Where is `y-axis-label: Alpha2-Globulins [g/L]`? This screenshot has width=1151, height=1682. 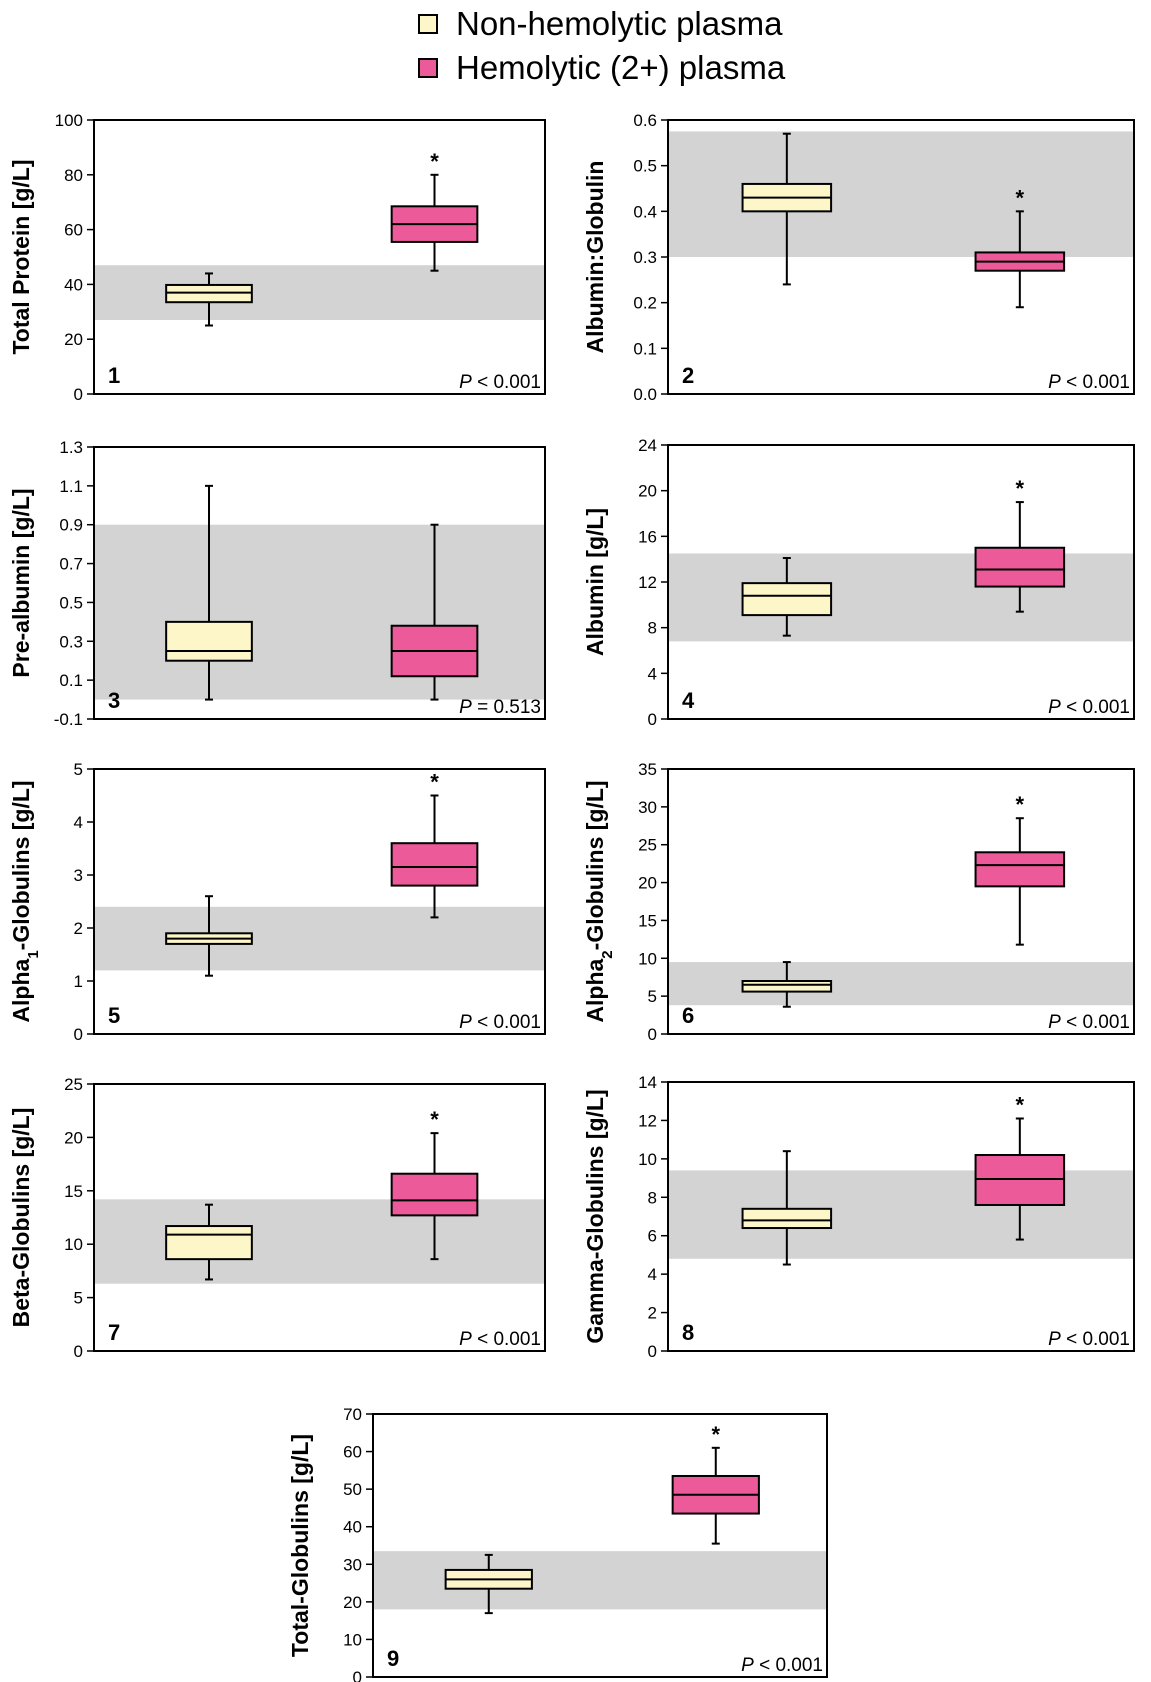
y-axis-label: Alpha2-Globulins [g/L] is located at coordinates (599, 901).